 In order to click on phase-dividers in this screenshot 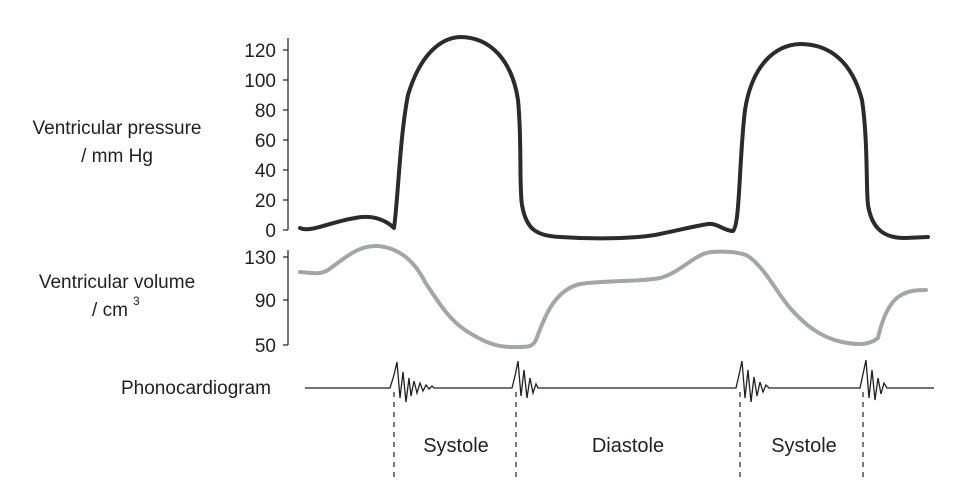, I will do `click(628, 435)`.